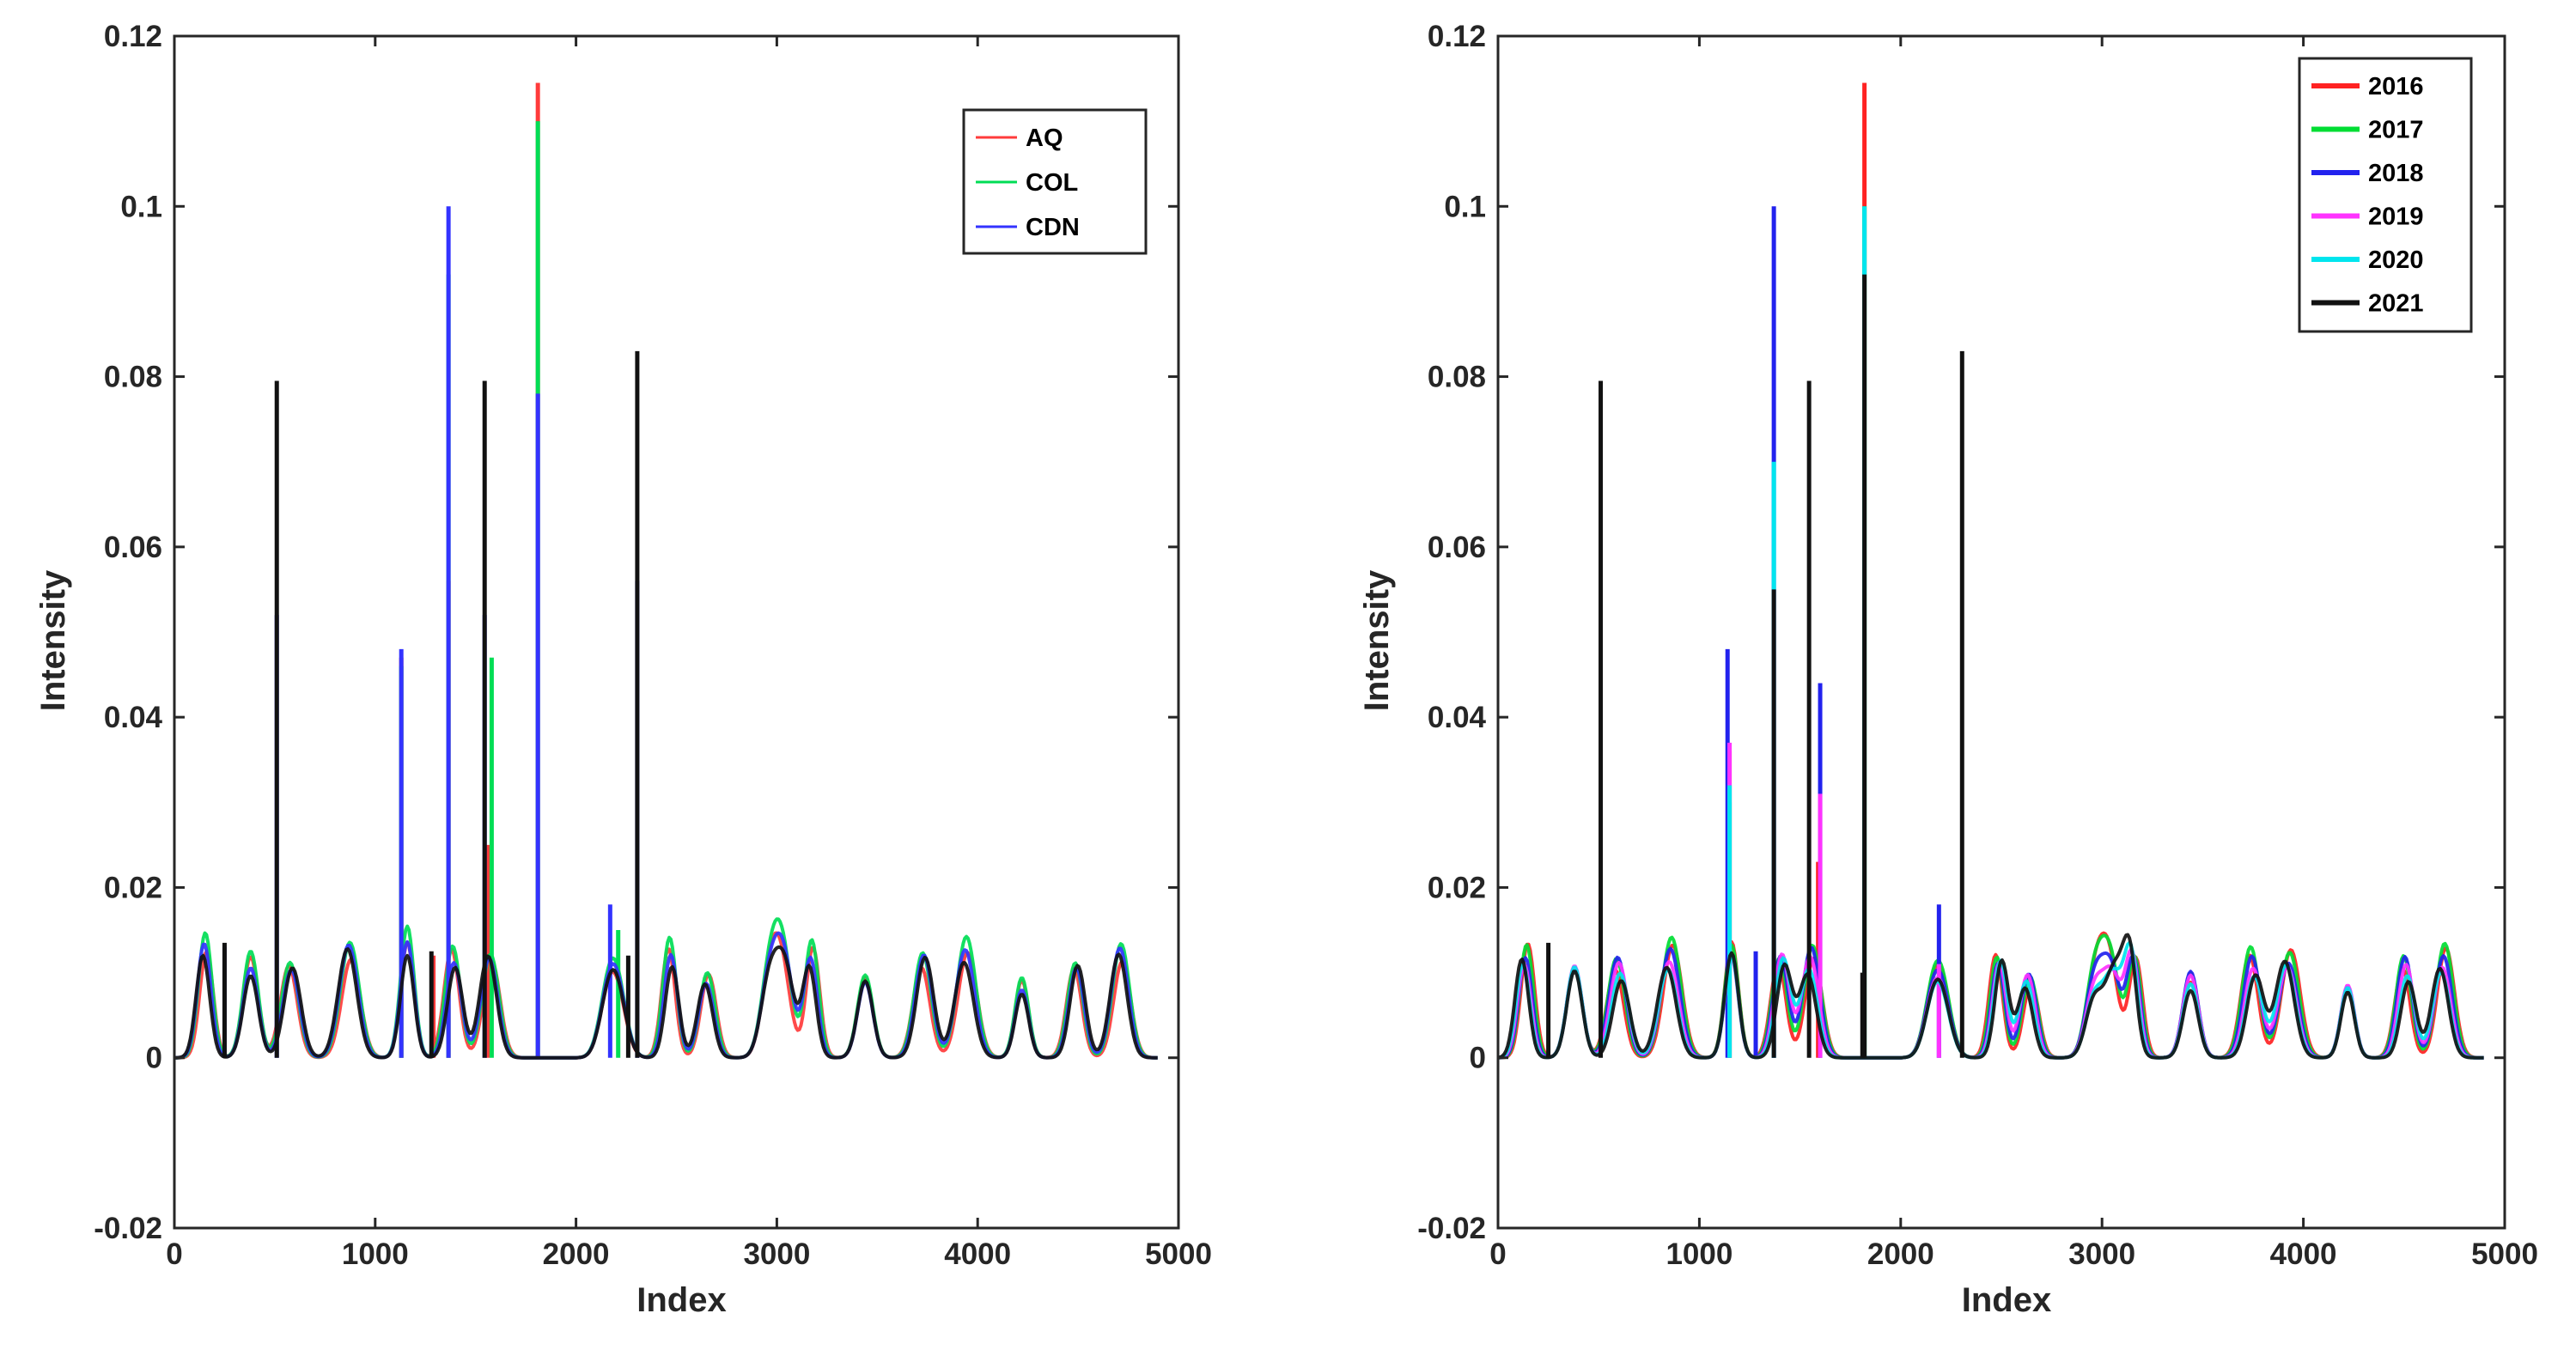  What do you see at coordinates (2396, 304) in the screenshot?
I see `legend-label: 2021` at bounding box center [2396, 304].